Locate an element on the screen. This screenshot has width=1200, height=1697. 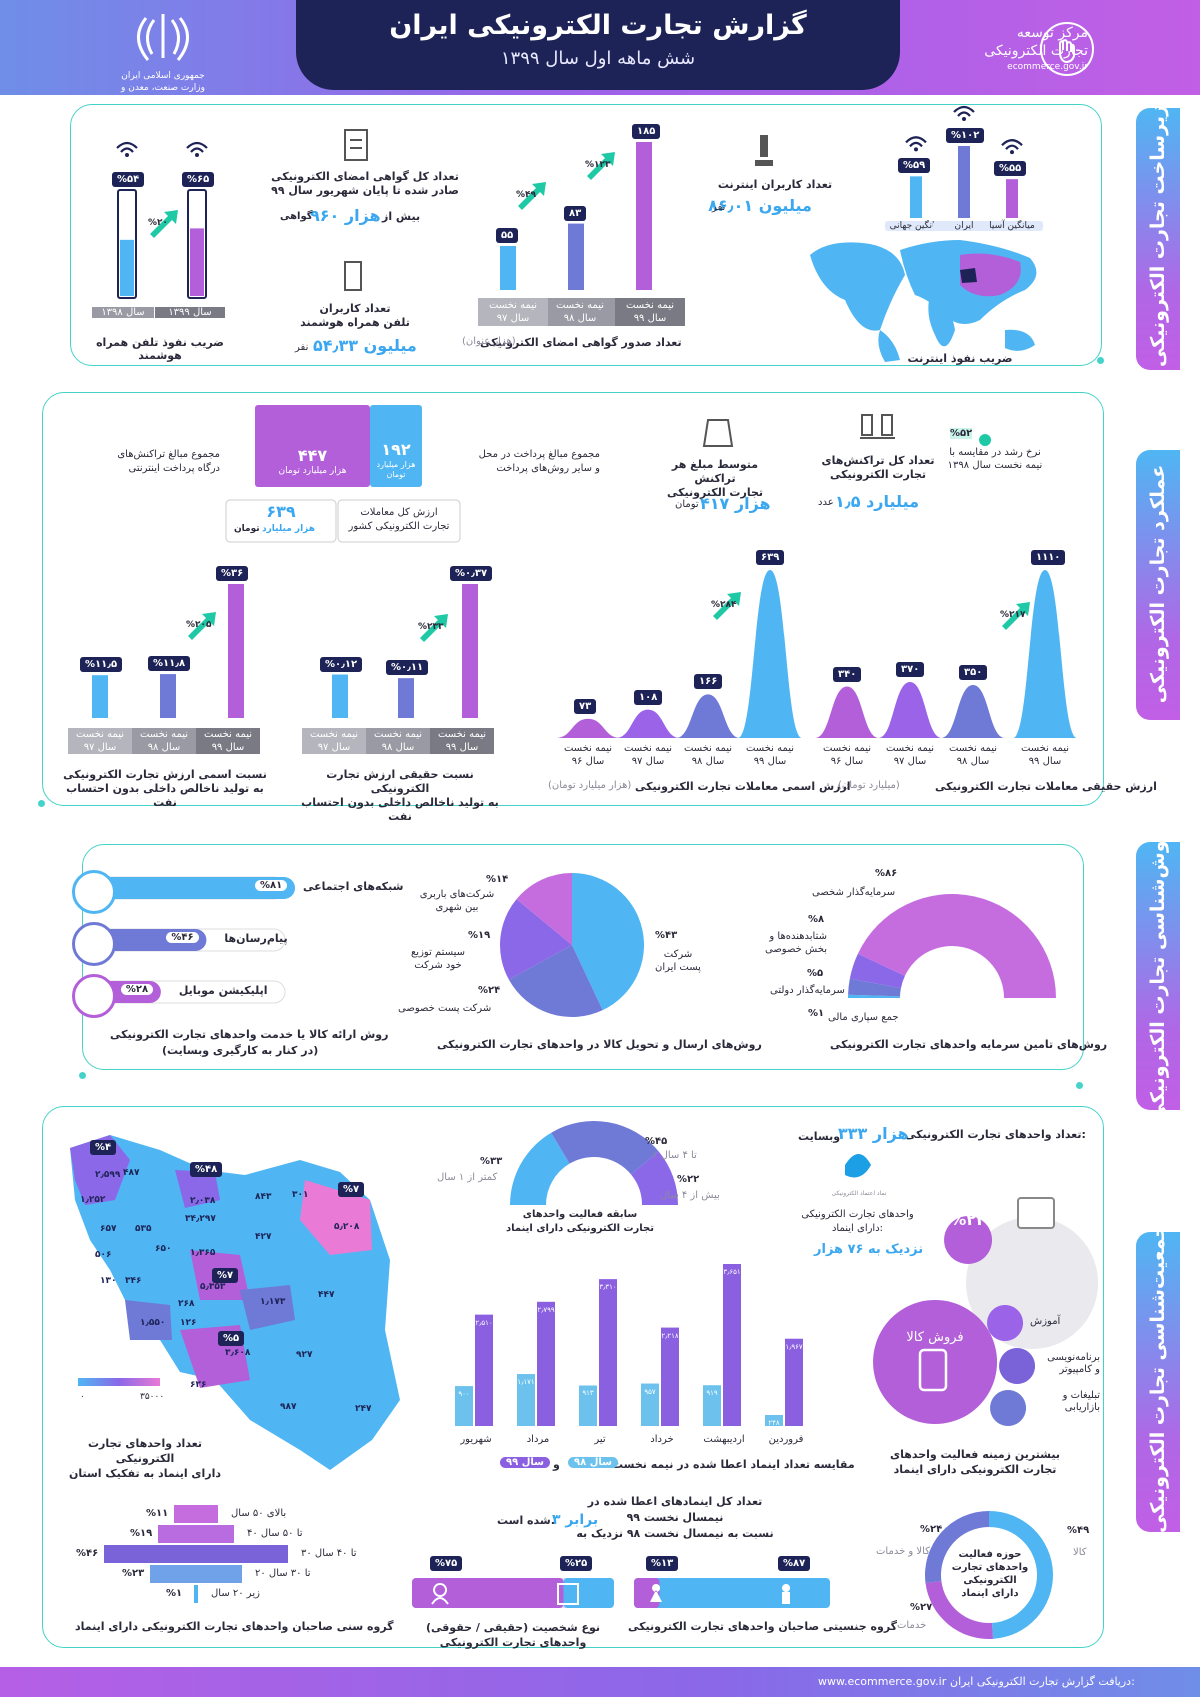
ecommerce-logo-text: مرکز توسعه تجارت الکترونیکی is located at coordinates (1036, 42).